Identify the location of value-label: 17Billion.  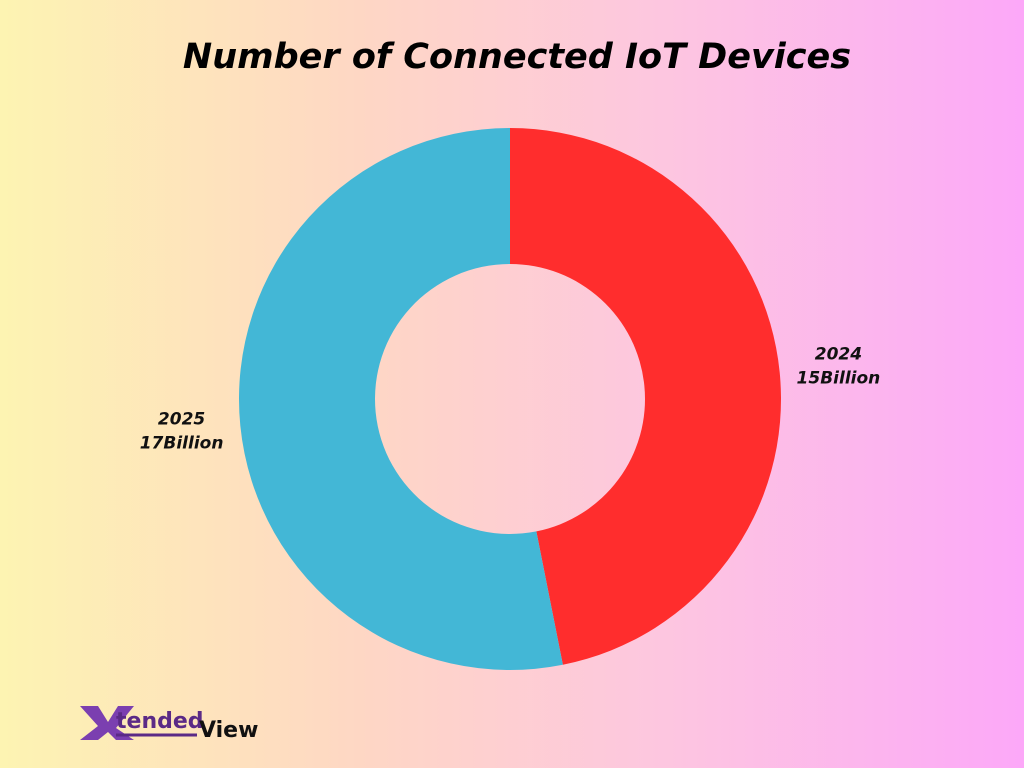
(182, 443).